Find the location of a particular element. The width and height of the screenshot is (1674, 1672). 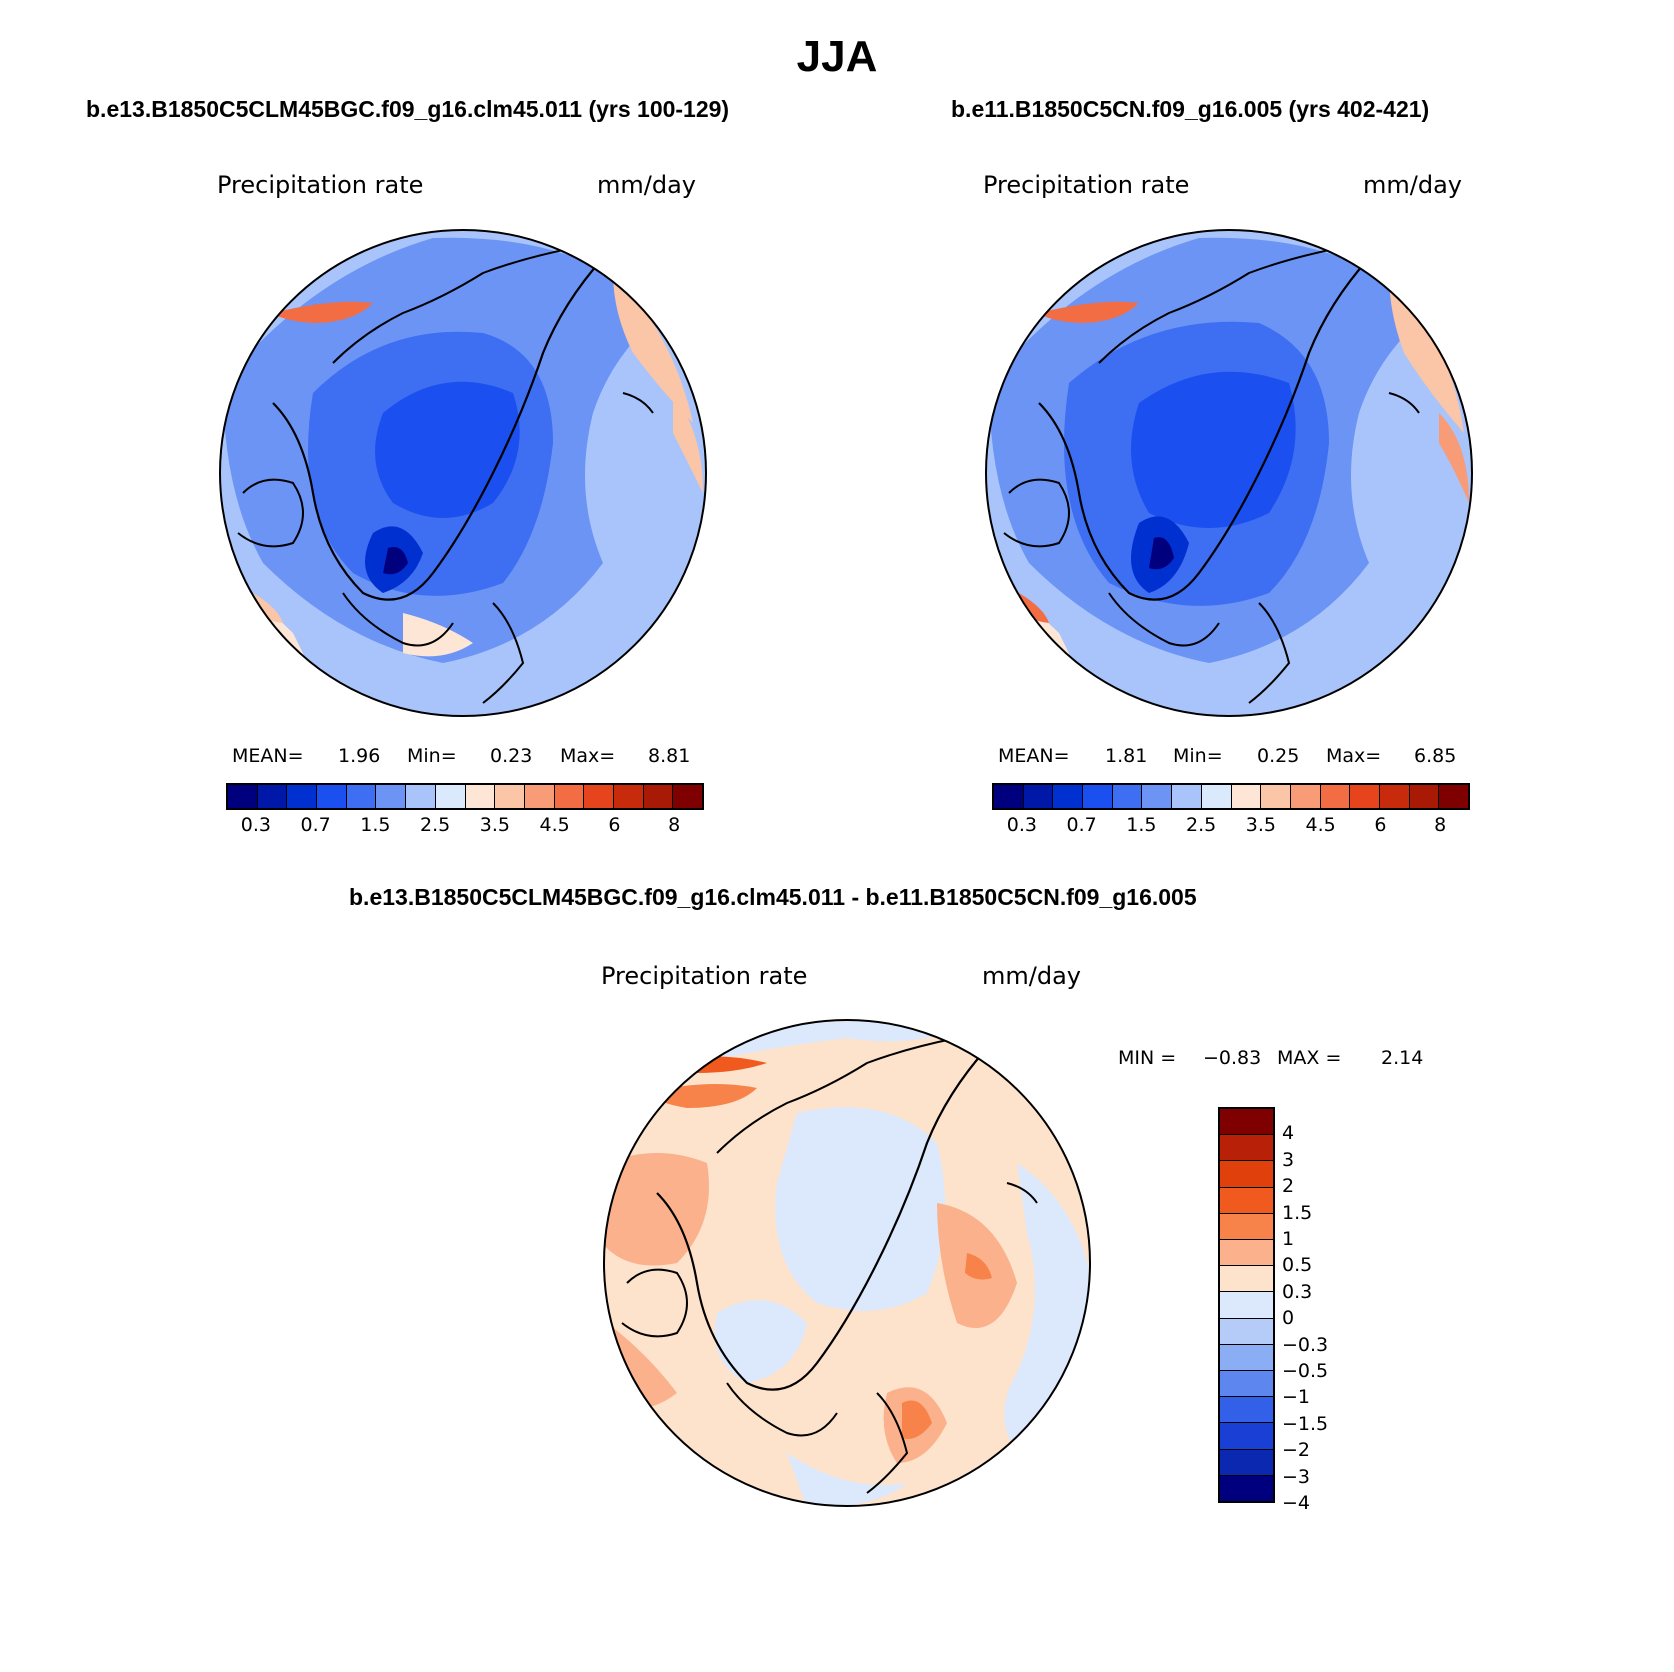

panel2-min-label: Min= is located at coordinates (1198, 756).